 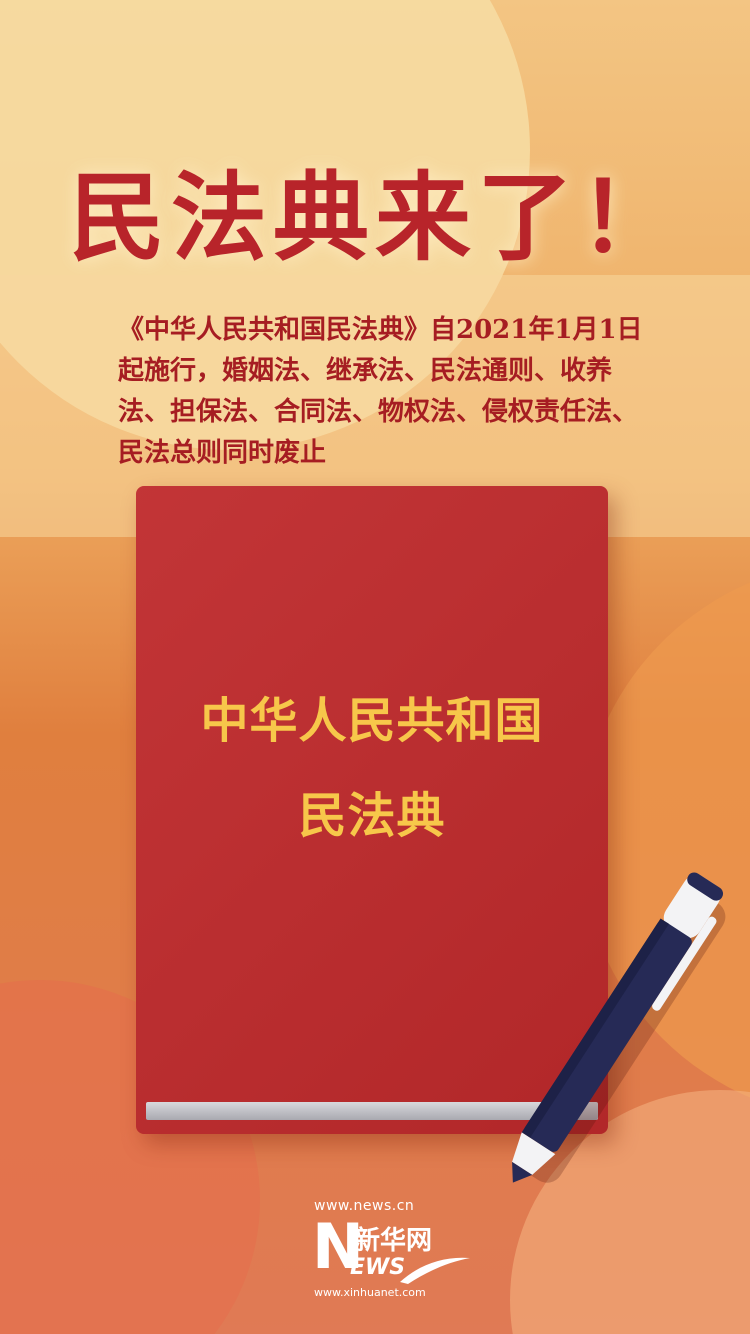 What do you see at coordinates (372, 1111) in the screenshot?
I see `book-page-edge` at bounding box center [372, 1111].